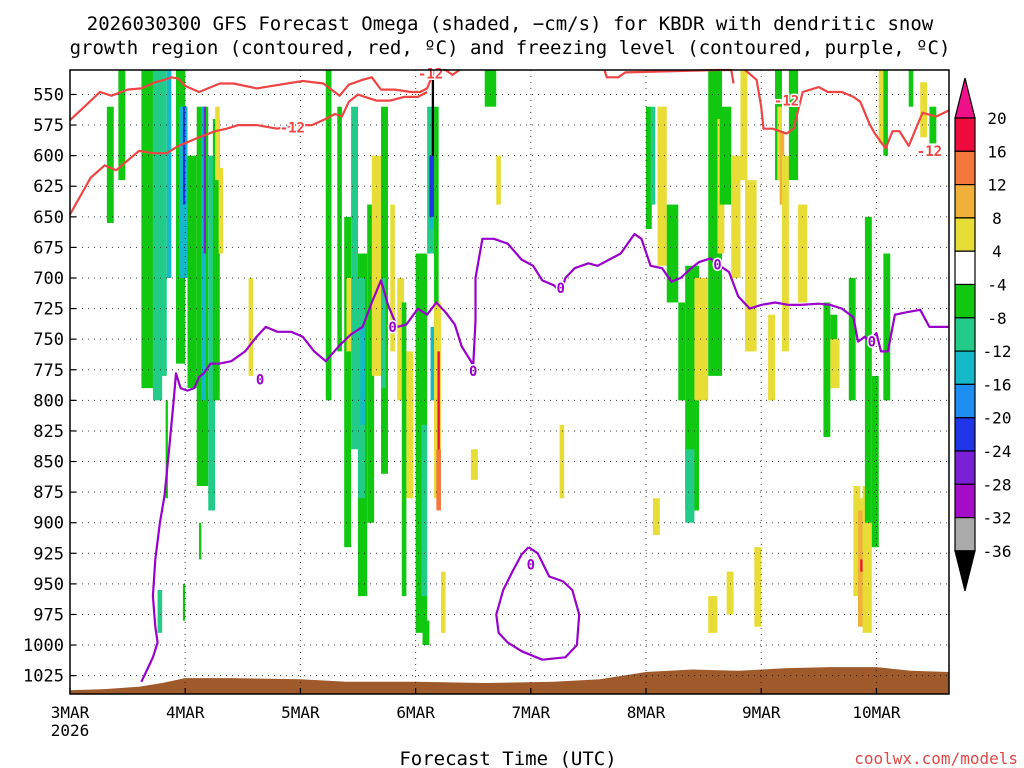  What do you see at coordinates (48, 187) in the screenshot?
I see `y-tick-label: 625` at bounding box center [48, 187].